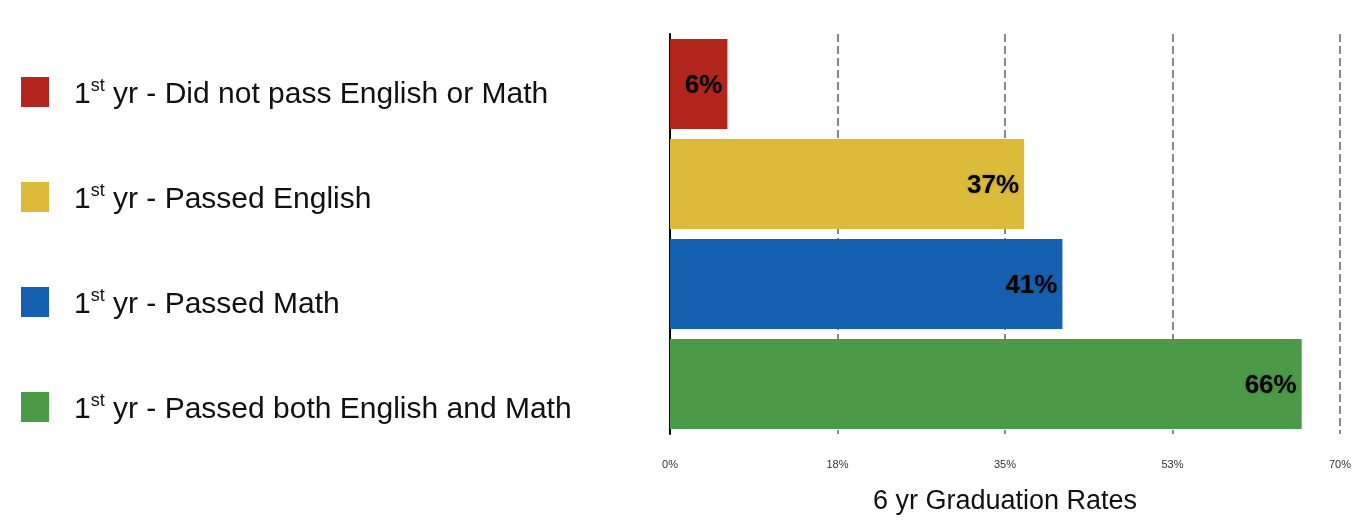 This screenshot has width=1362, height=526. I want to click on x-tick-label: 35%, so click(1005, 463).